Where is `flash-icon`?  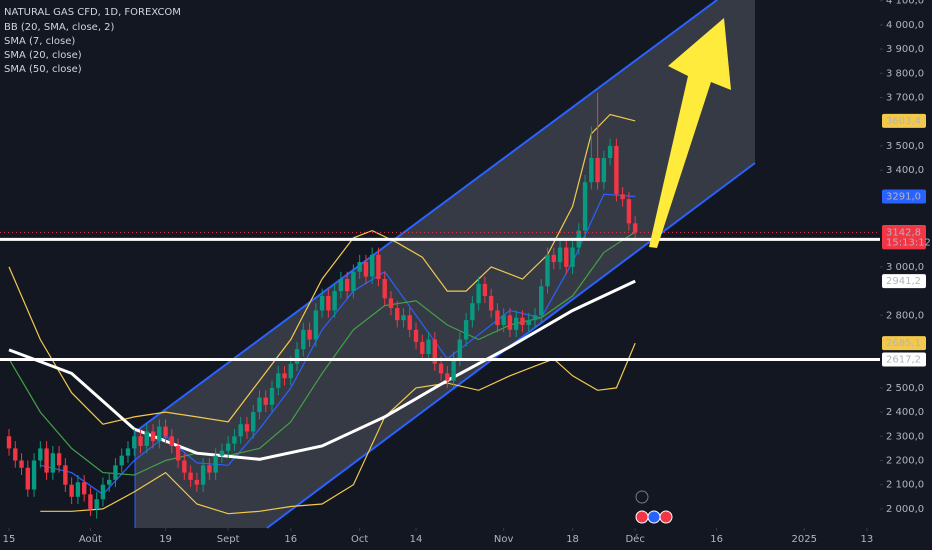 flash-icon is located at coordinates (642, 497).